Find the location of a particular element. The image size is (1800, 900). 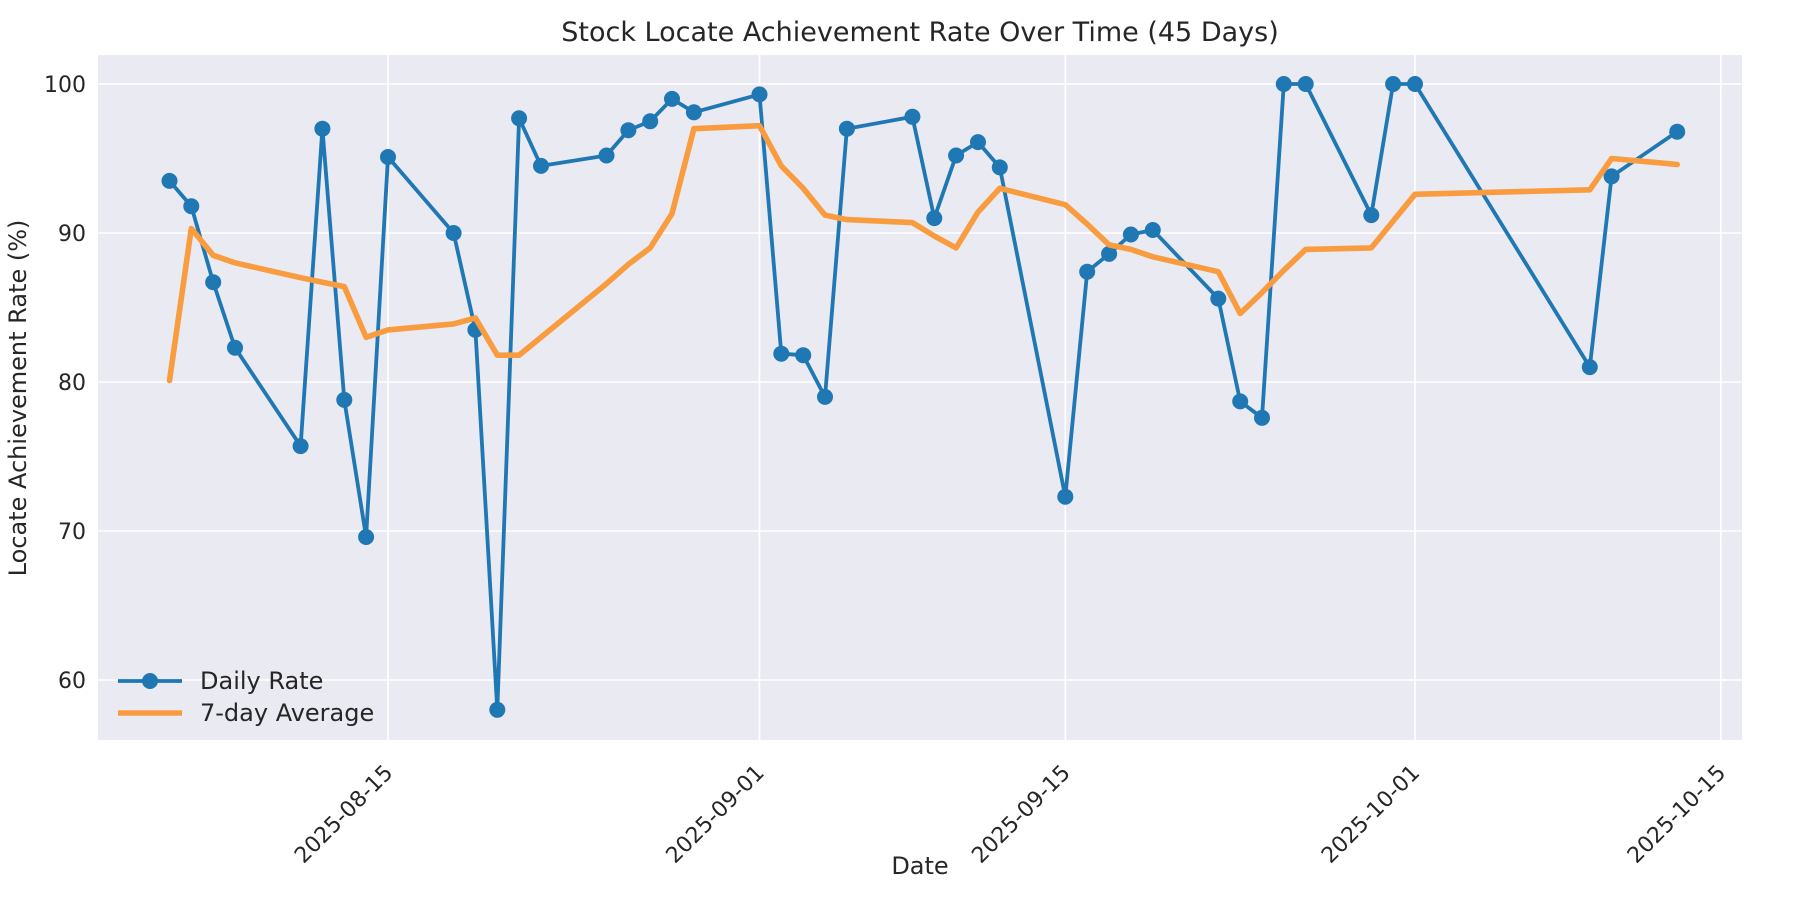

legend-entry-daily-rate: Daily Rate is located at coordinates (220, 681).